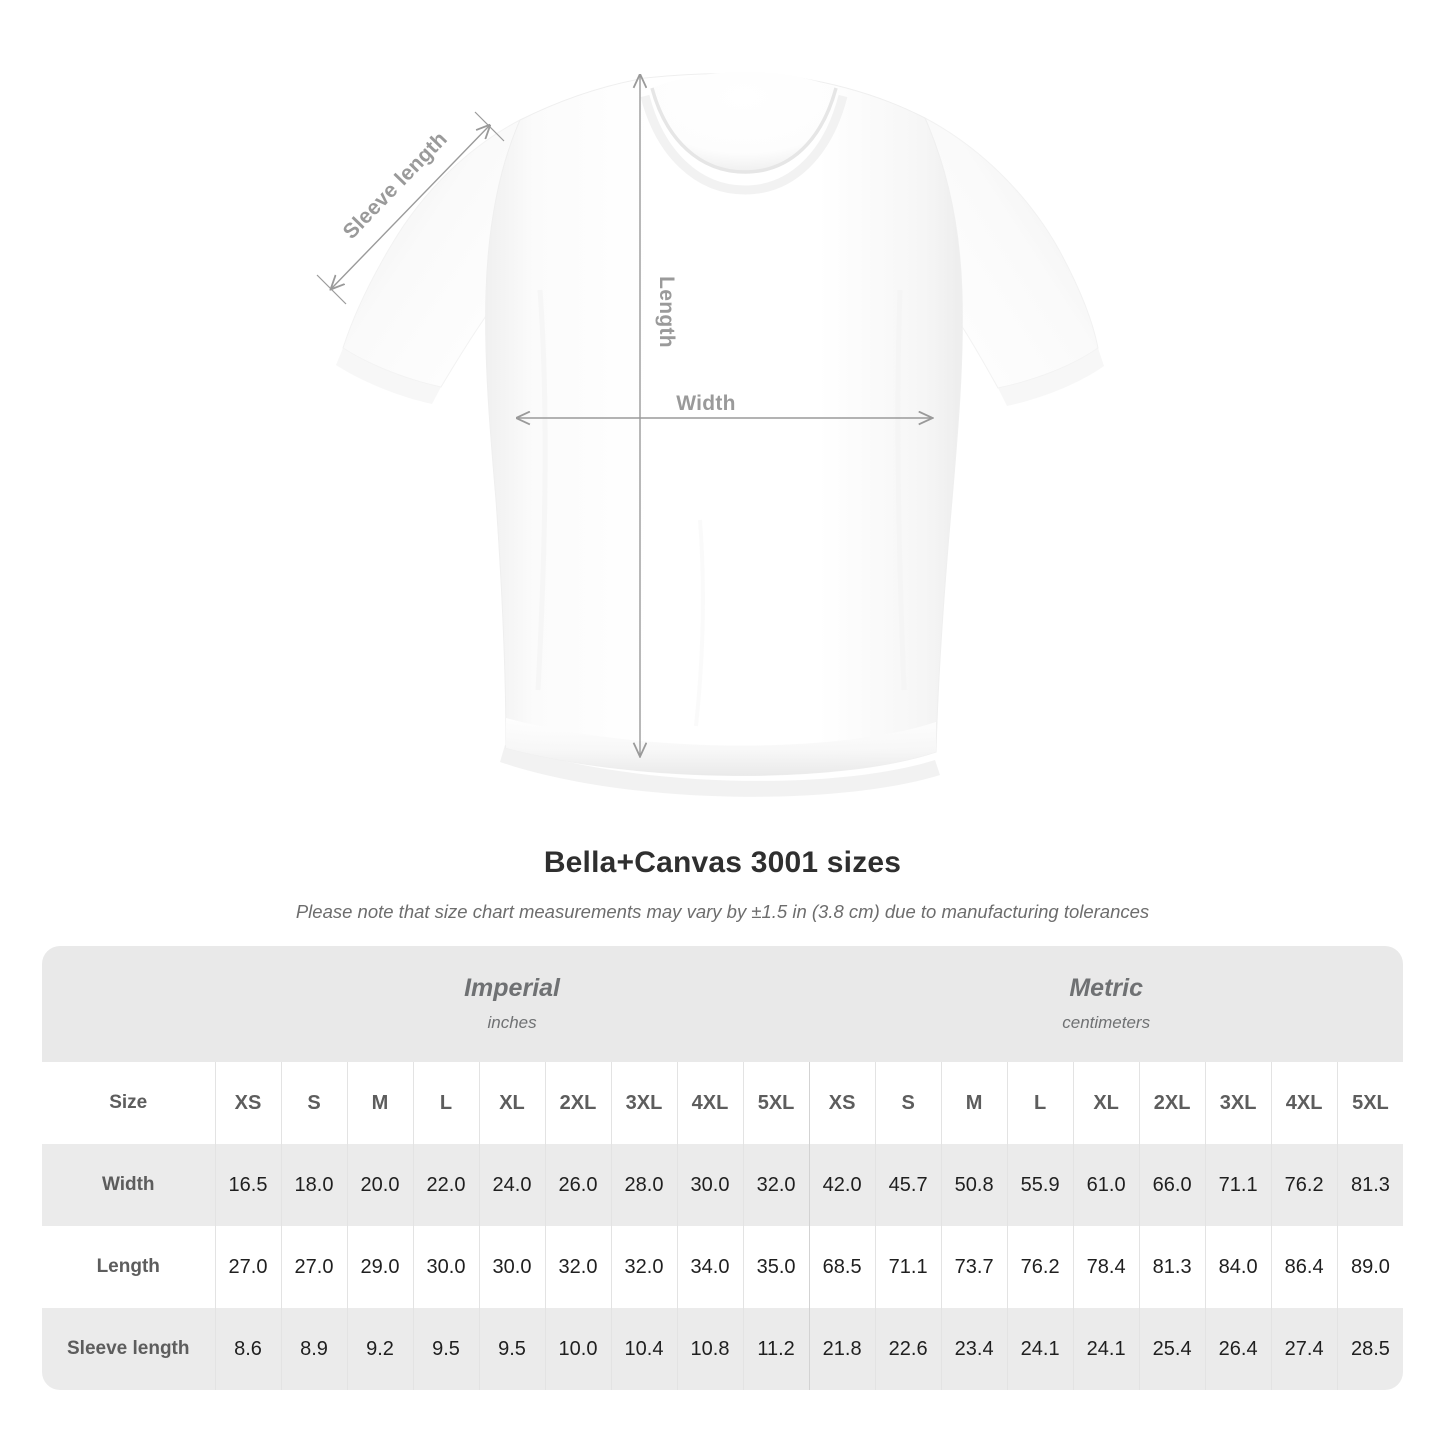 This screenshot has width=1445, height=1445. I want to click on cell-sleeve-length-metric-2xl: 25.4, so click(1172, 1349).